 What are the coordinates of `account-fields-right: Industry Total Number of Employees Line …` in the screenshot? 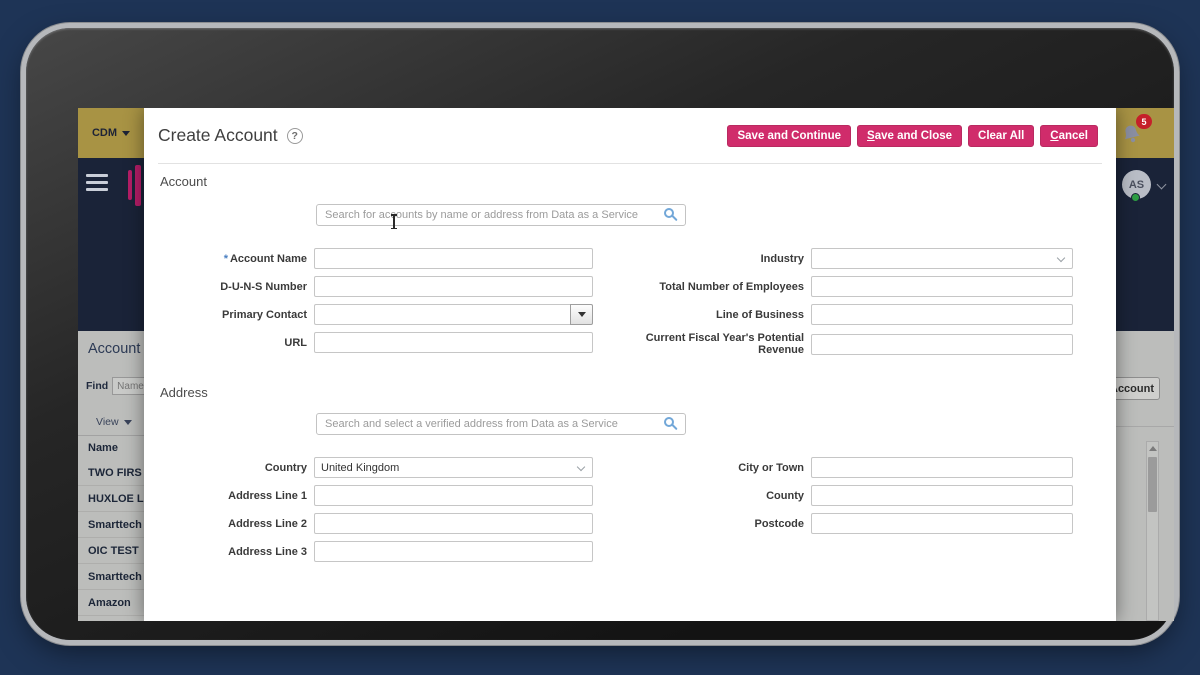 It's located at (841, 305).